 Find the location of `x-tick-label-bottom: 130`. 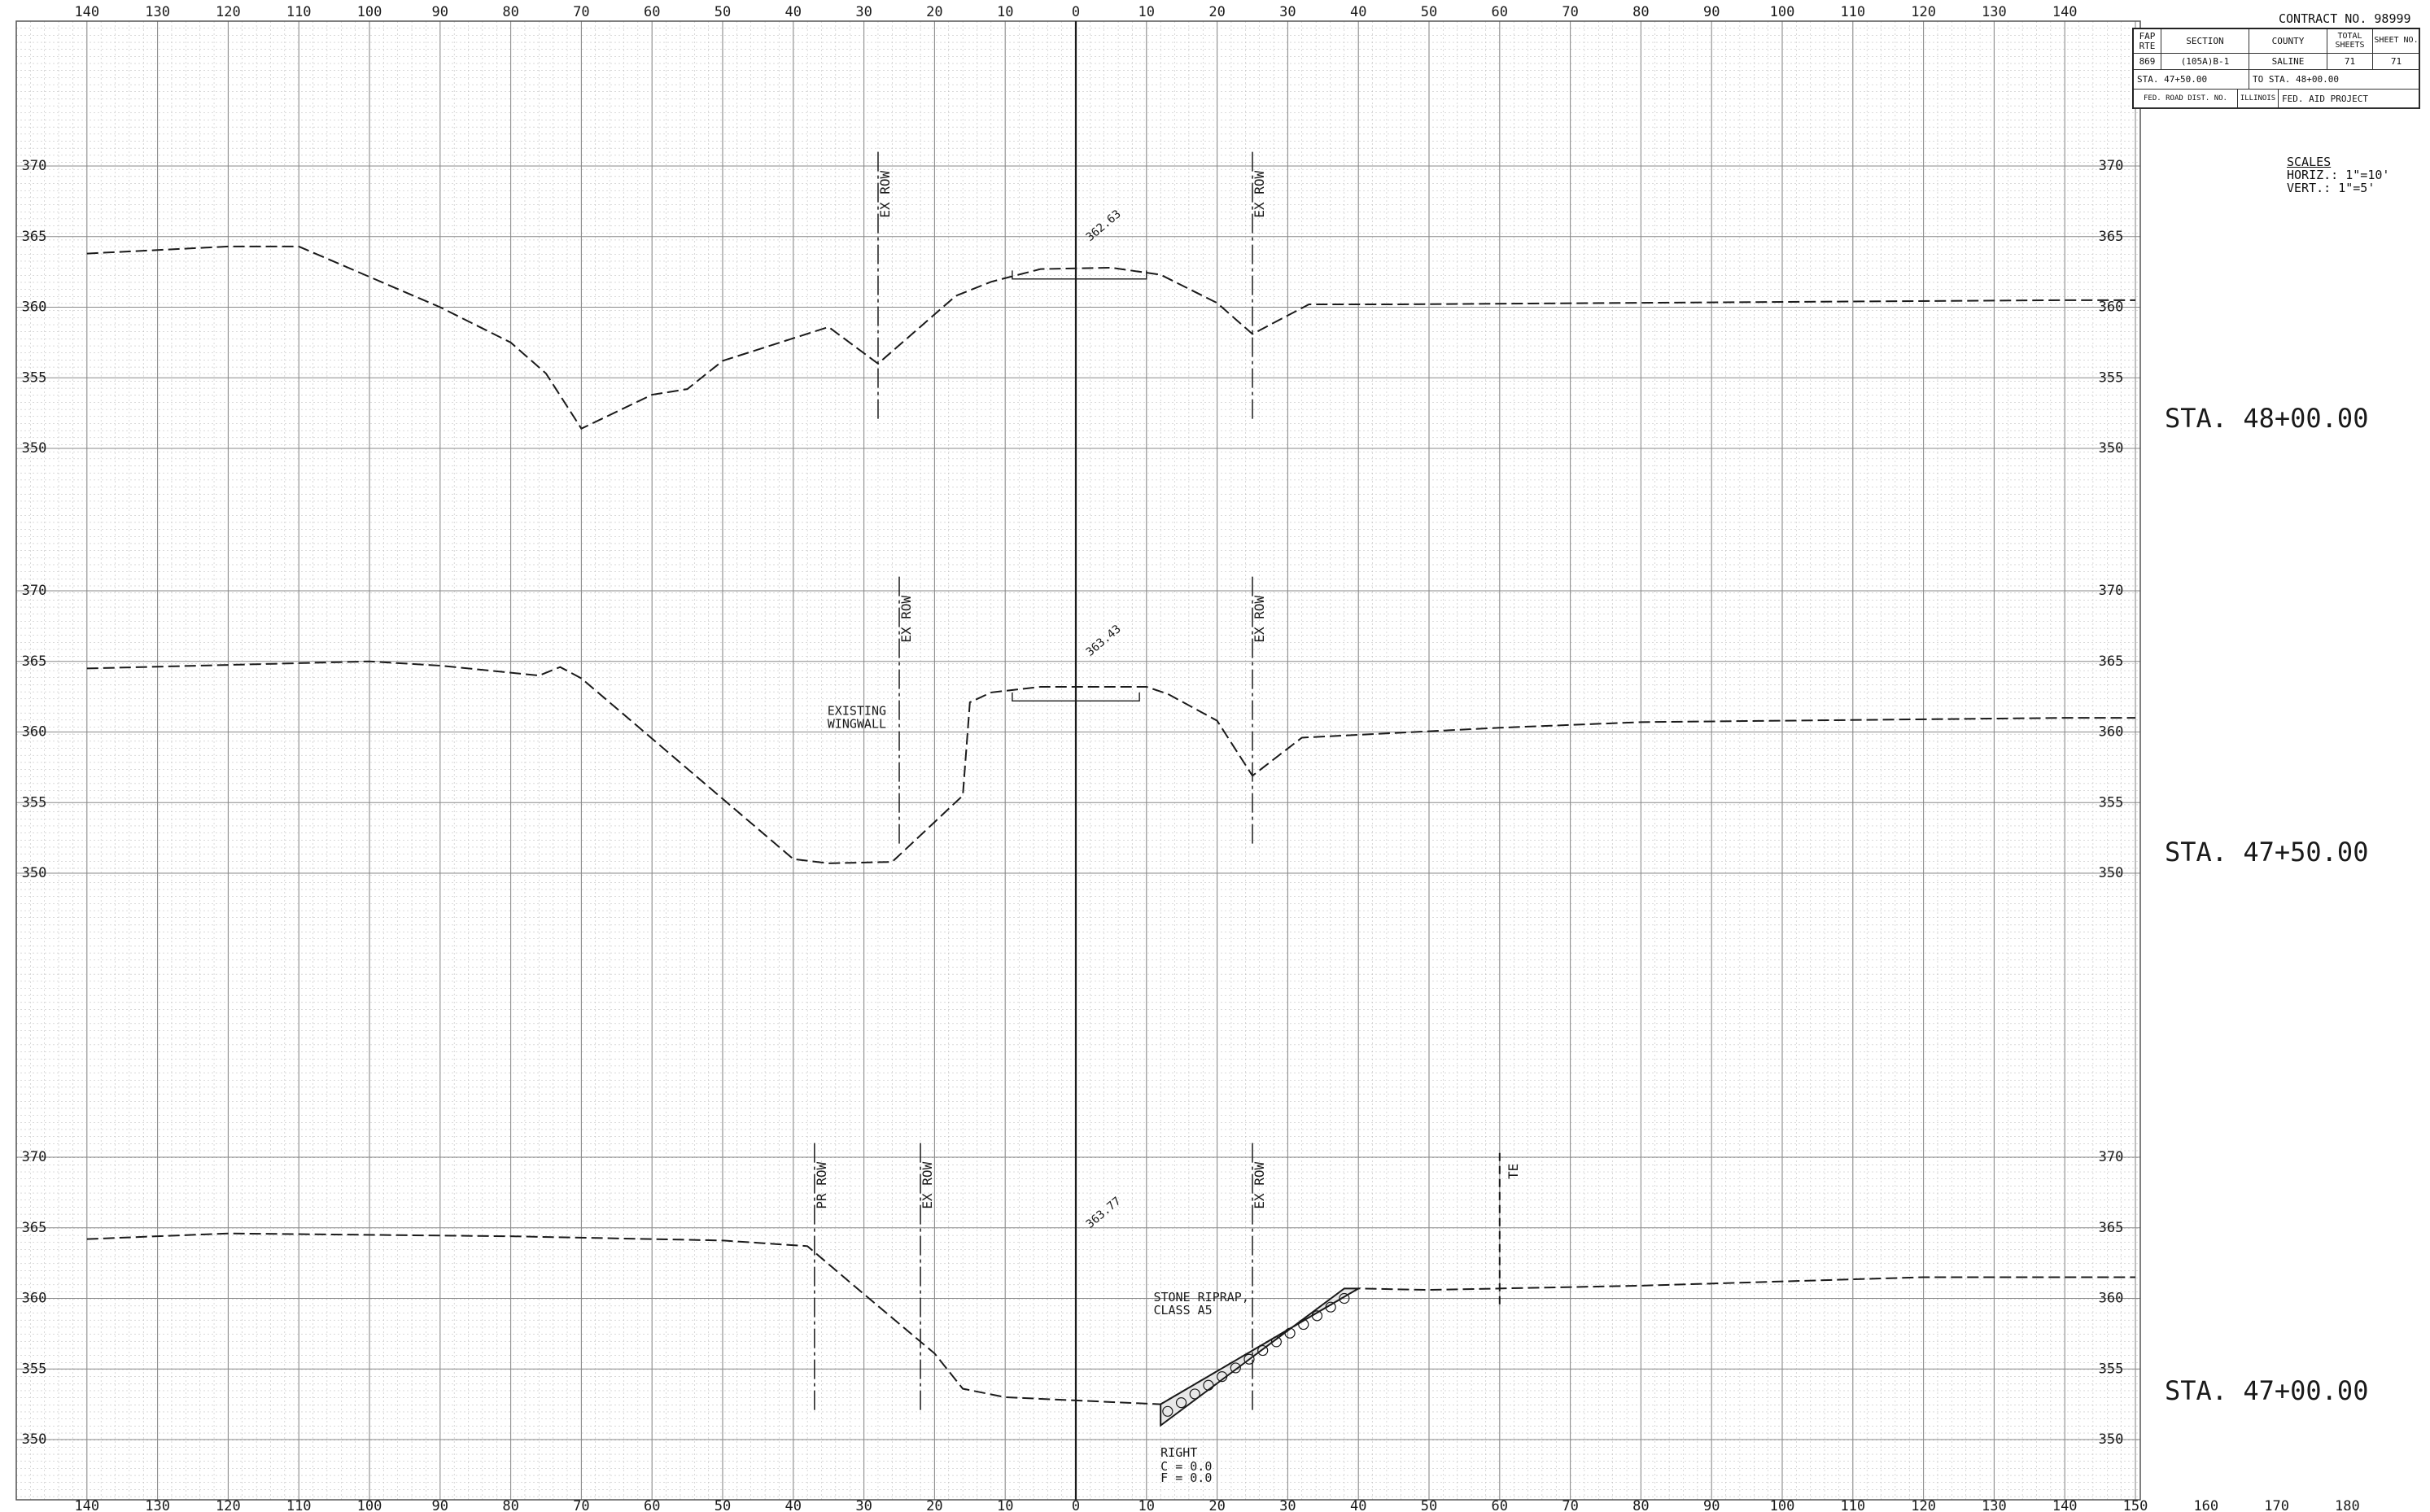

x-tick-label-bottom: 130 is located at coordinates (1995, 1505).